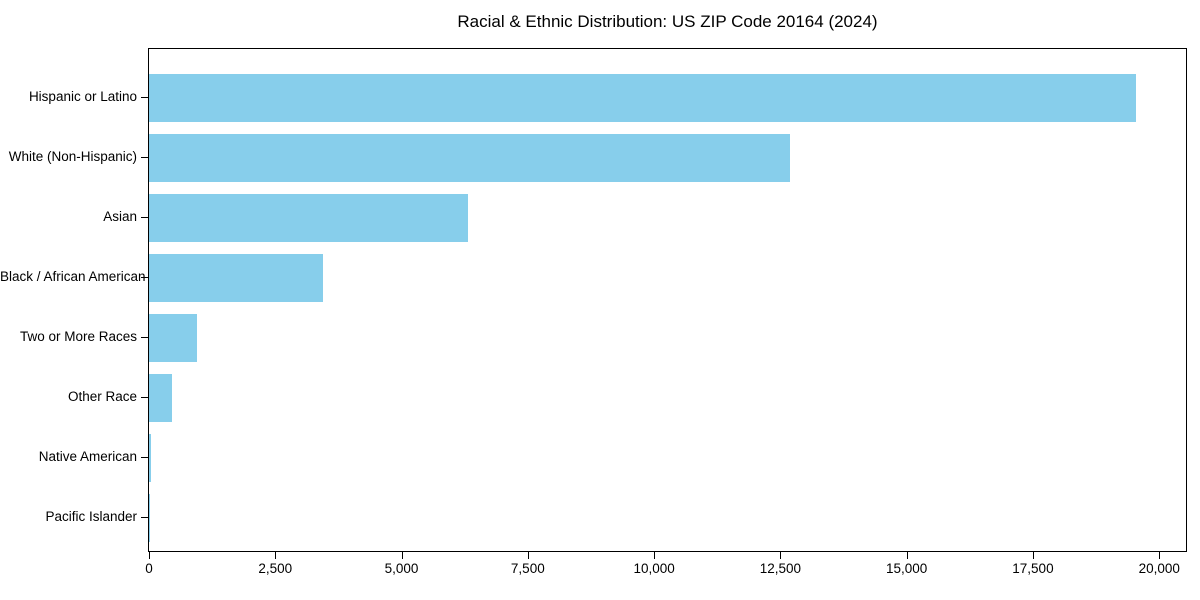 The height and width of the screenshot is (600, 1200). Describe the element at coordinates (654, 568) in the screenshot. I see `x-tick-label: 10,000` at that location.